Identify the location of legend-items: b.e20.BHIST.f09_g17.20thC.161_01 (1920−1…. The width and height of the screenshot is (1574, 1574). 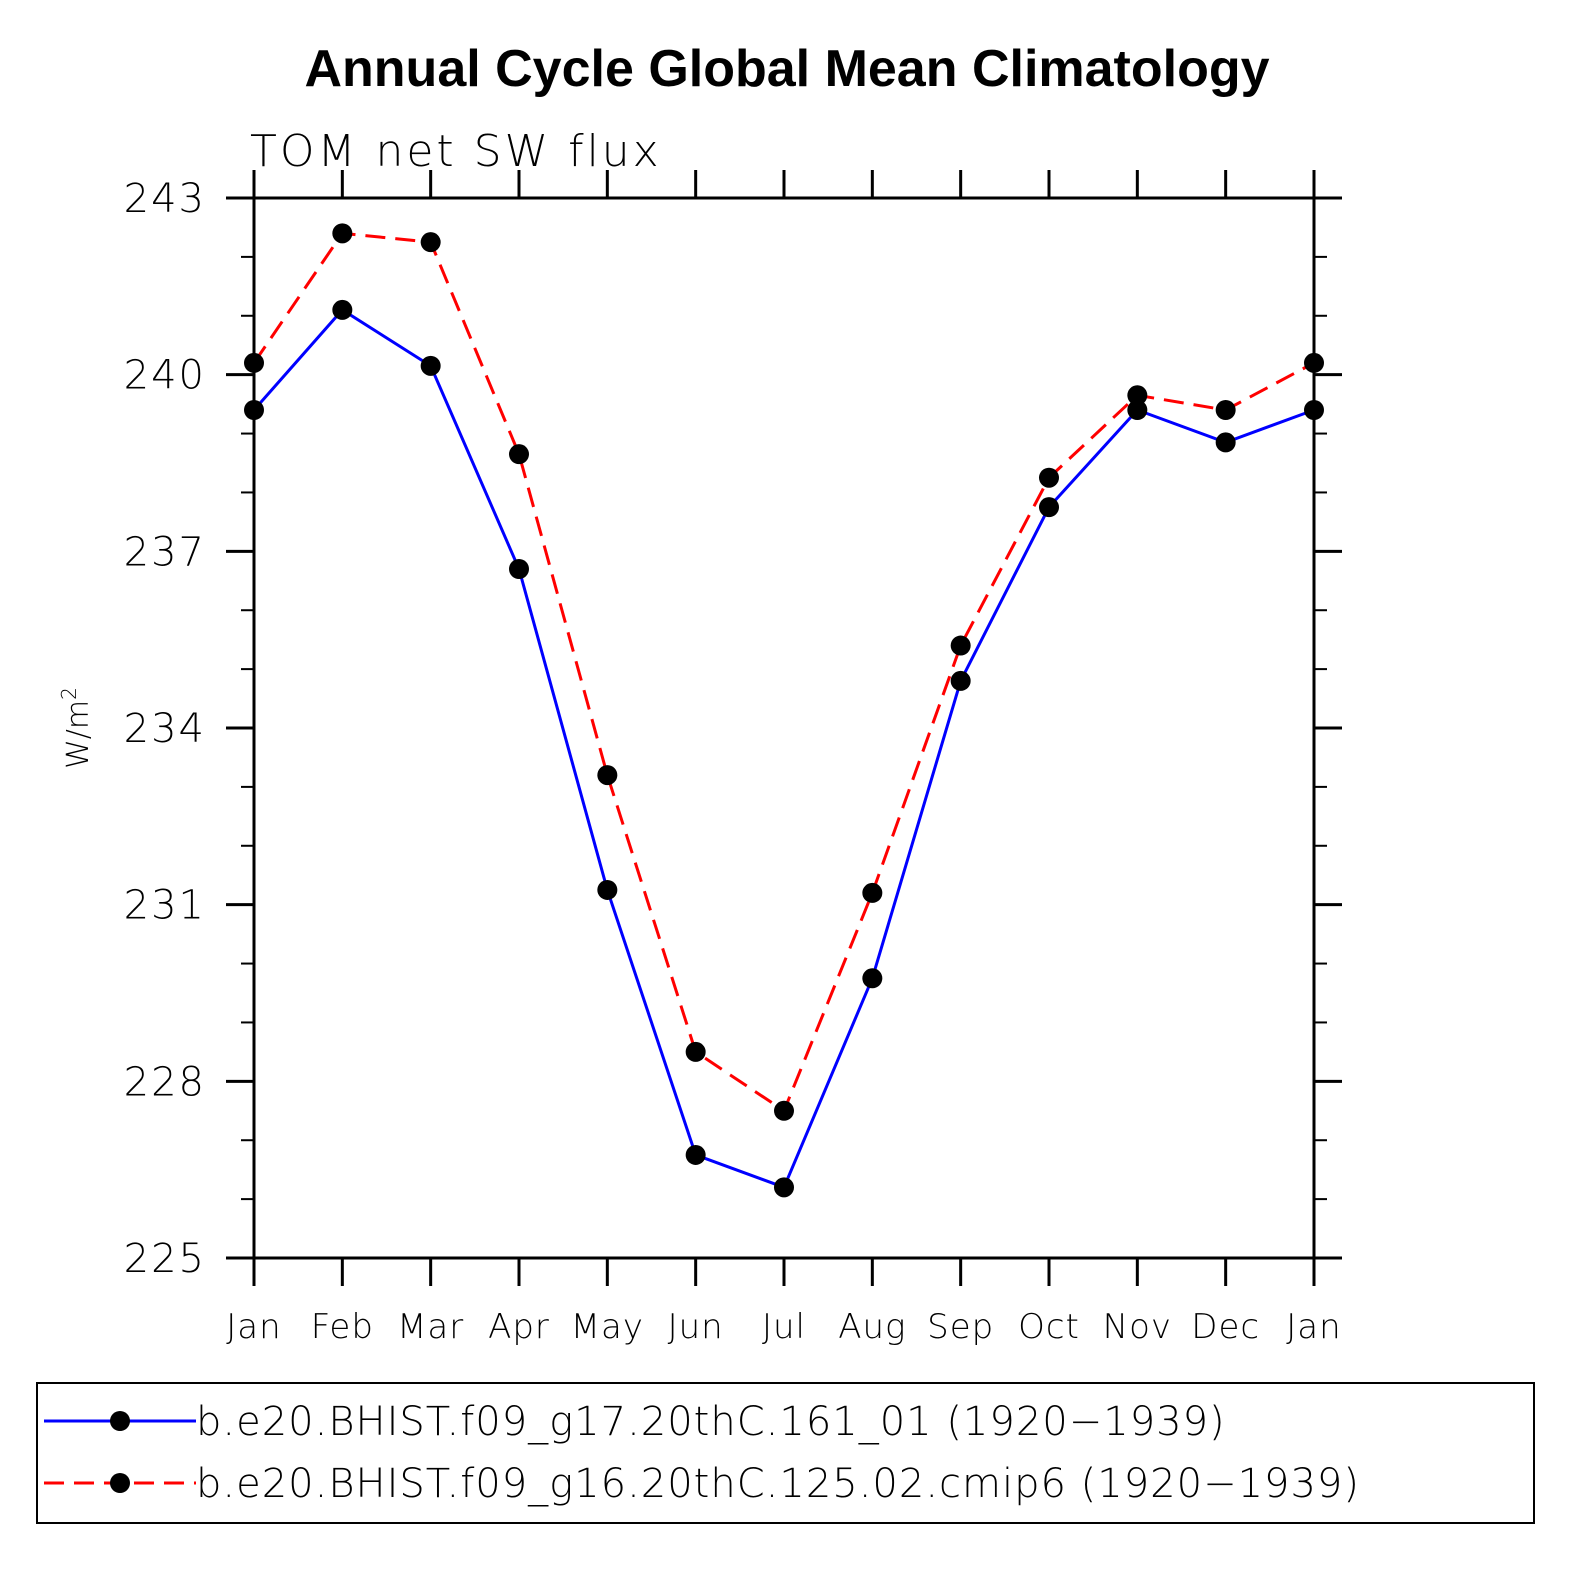
(702, 1453).